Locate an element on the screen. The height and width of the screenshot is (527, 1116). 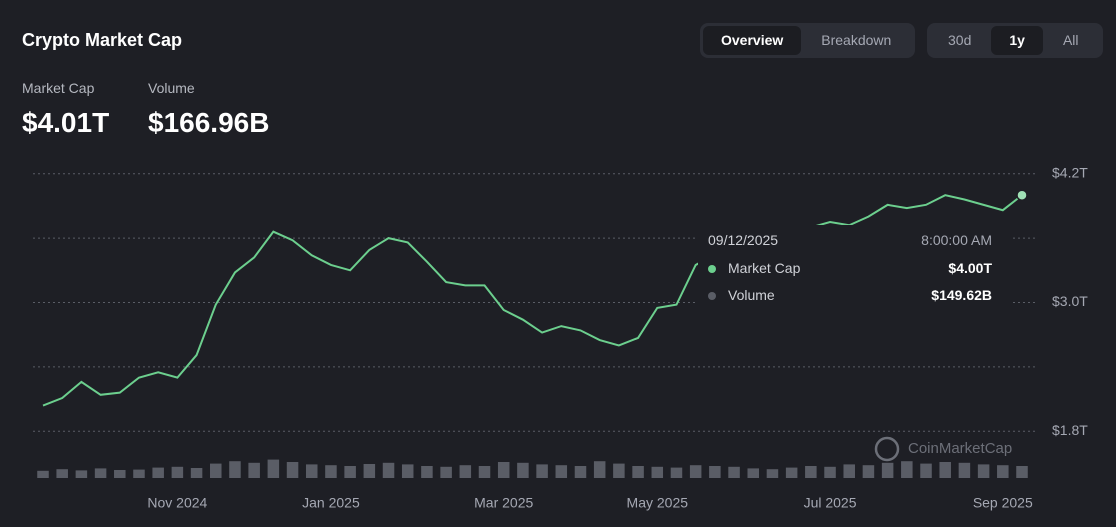
range: 30d is located at coordinates (960, 40).